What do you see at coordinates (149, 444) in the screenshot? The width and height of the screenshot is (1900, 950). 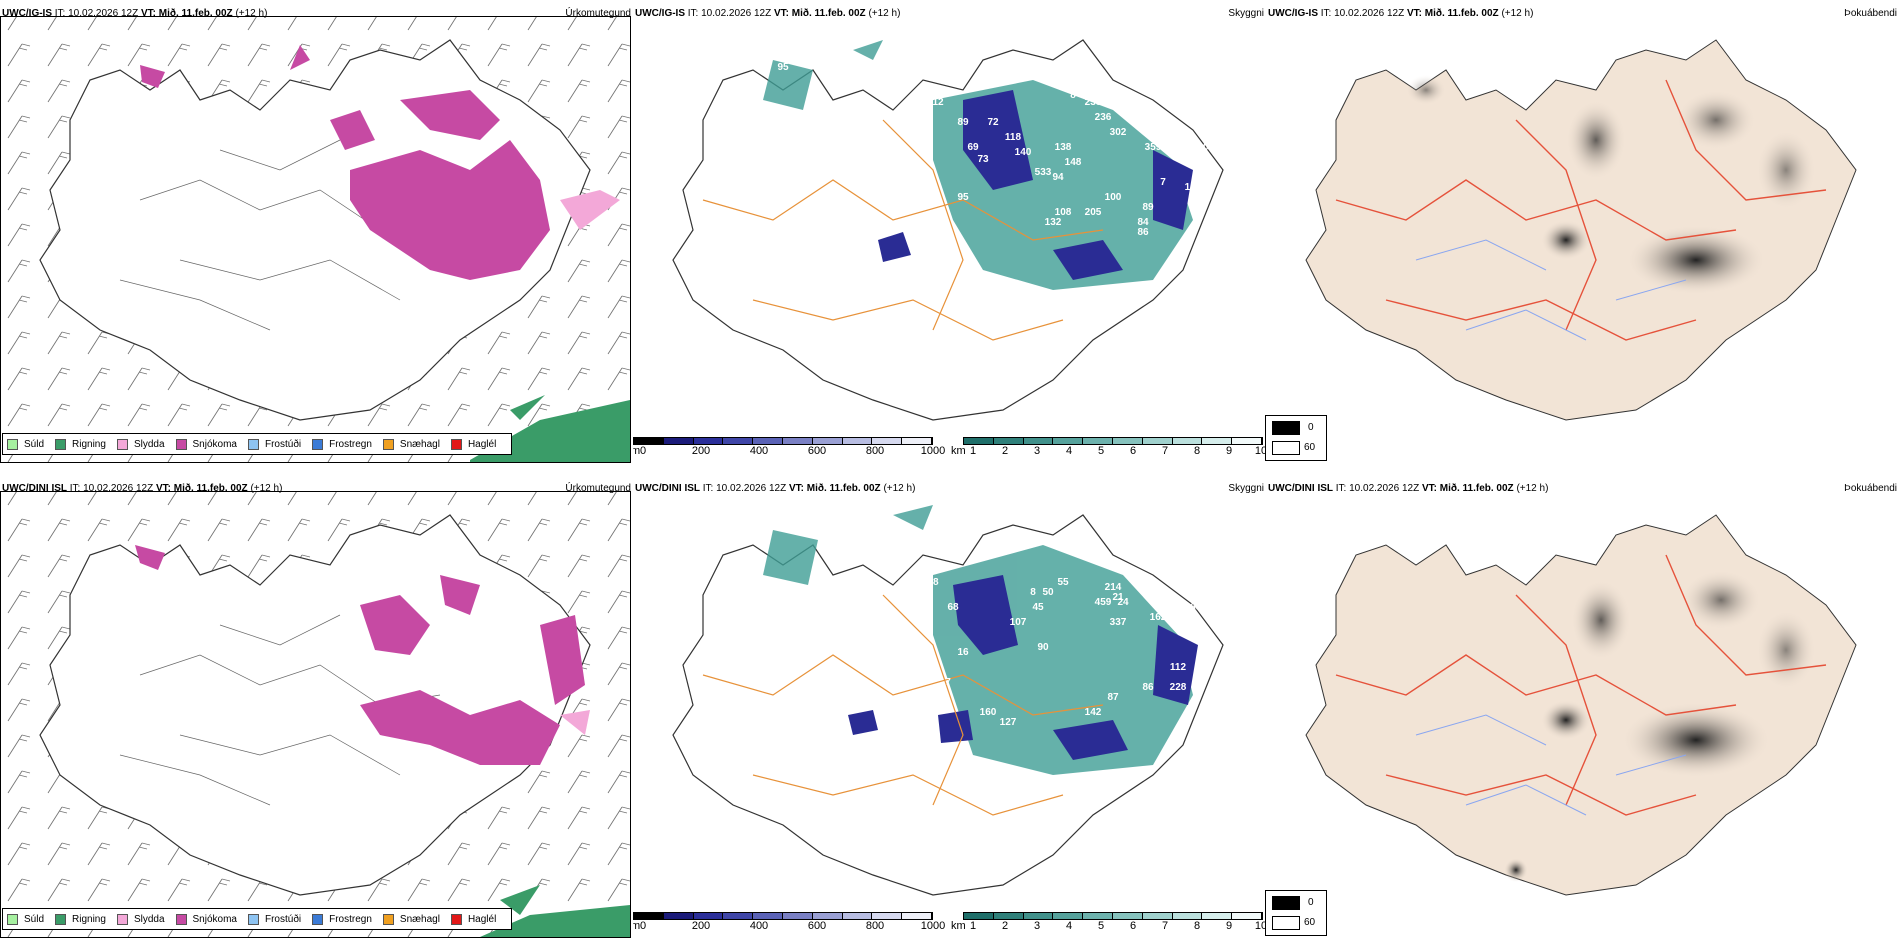 I see `legend-label: Slydda` at bounding box center [149, 444].